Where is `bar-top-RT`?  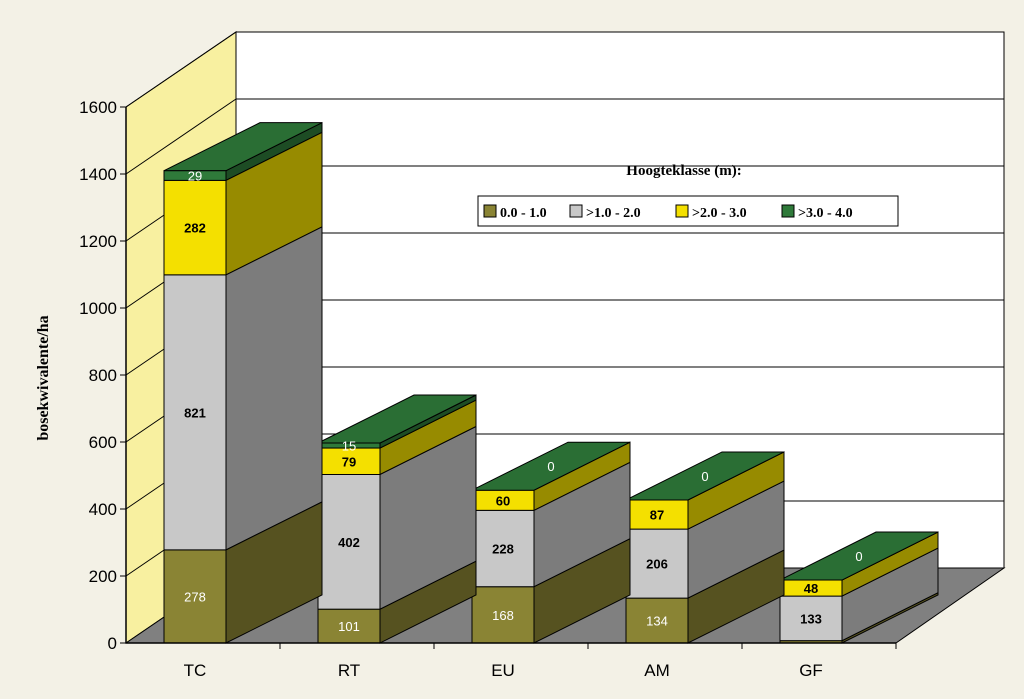 bar-top-RT is located at coordinates (397, 419).